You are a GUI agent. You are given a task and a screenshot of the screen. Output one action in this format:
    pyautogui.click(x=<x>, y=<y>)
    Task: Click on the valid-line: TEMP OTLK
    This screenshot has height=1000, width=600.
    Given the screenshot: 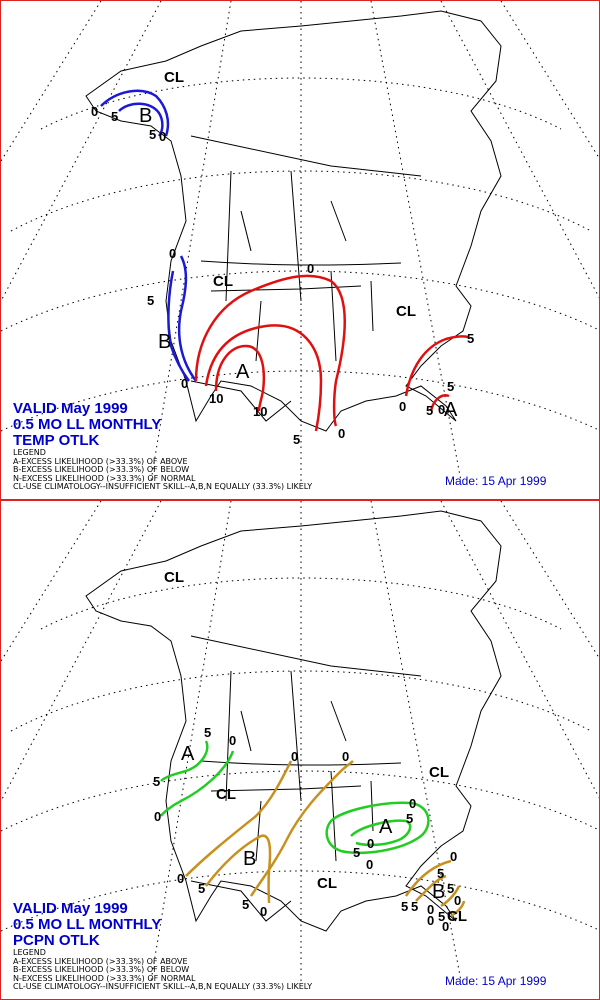 What is the action you would take?
    pyautogui.click(x=56, y=440)
    